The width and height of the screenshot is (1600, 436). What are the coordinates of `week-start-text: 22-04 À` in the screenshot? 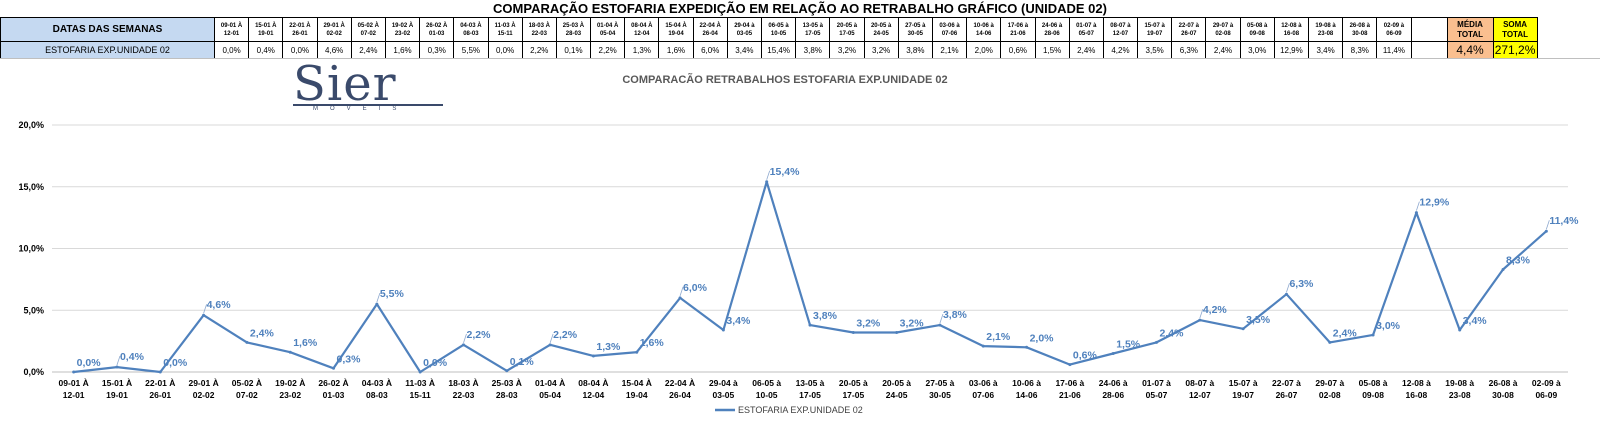 It's located at (710, 25).